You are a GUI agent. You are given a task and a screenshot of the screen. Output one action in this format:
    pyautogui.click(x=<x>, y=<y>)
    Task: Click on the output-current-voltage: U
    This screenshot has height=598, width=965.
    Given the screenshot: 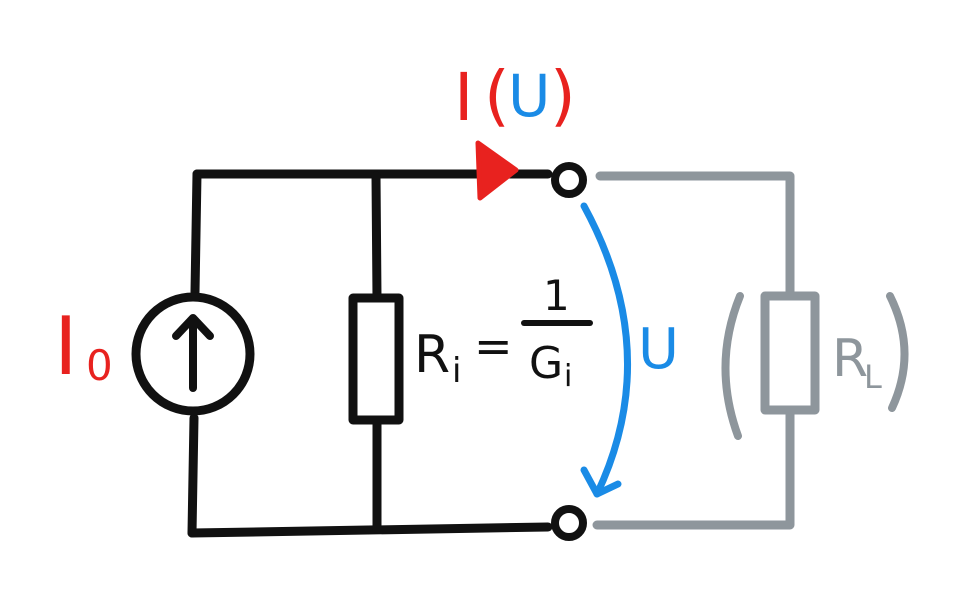 What is the action you would take?
    pyautogui.click(x=529, y=96)
    